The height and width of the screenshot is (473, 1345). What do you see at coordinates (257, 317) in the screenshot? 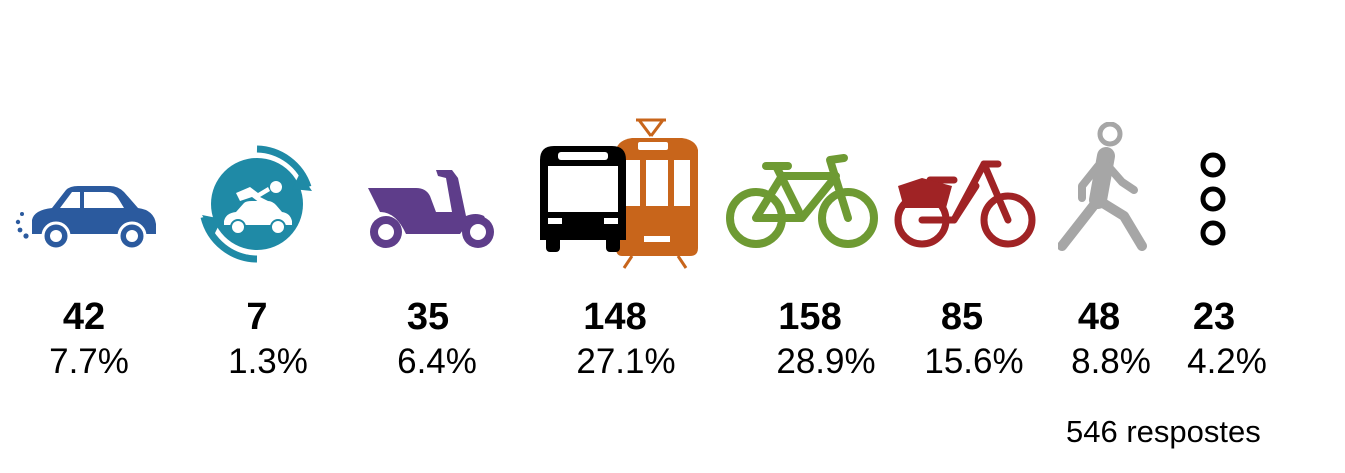
I see `count-carsharing: 7` at bounding box center [257, 317].